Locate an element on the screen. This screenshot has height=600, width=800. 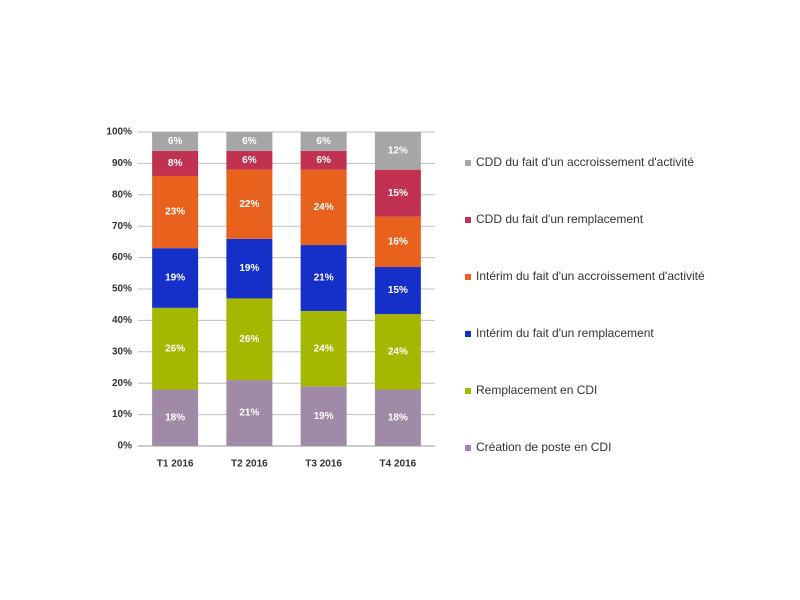
x-tick-label: T1 2016 is located at coordinates (175, 464).